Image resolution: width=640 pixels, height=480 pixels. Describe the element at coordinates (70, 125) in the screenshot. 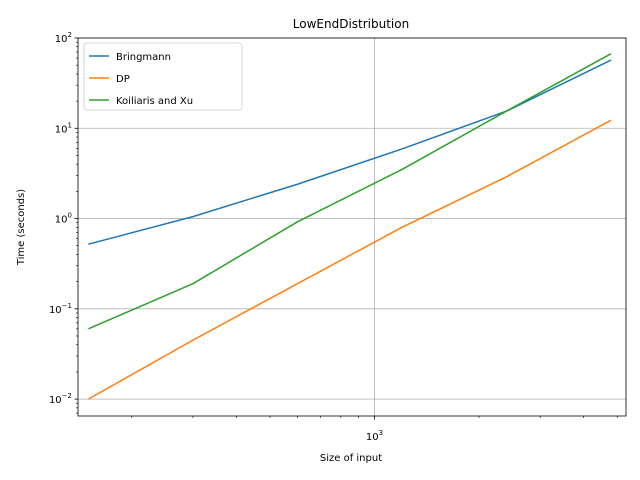

I see `y-tick-label-exponent: 1` at that location.